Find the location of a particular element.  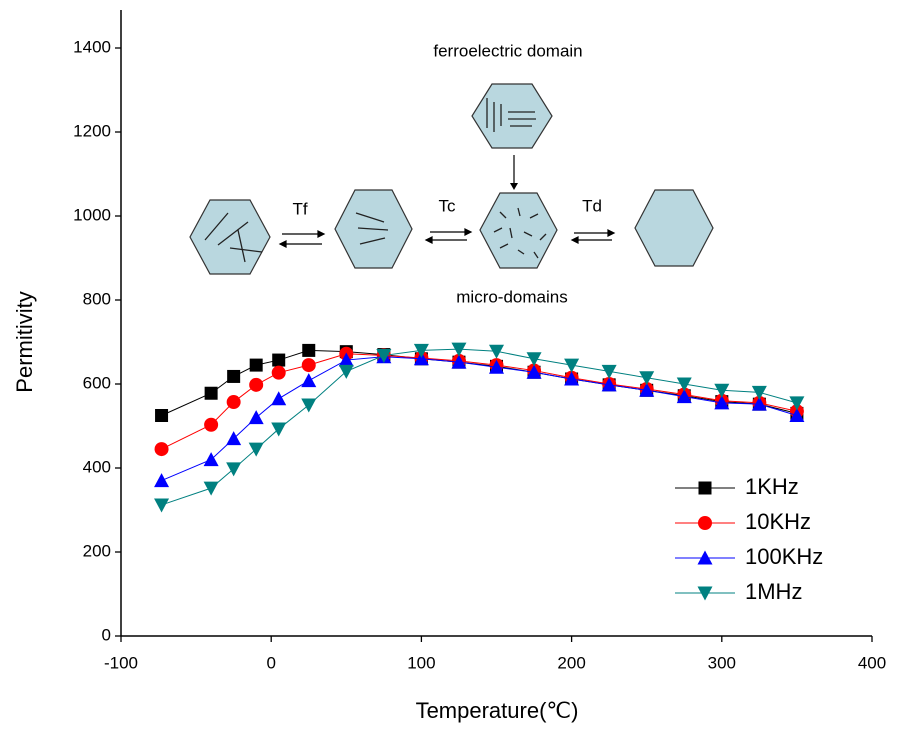

y-tick-label: 200 is located at coordinates (97, 550).